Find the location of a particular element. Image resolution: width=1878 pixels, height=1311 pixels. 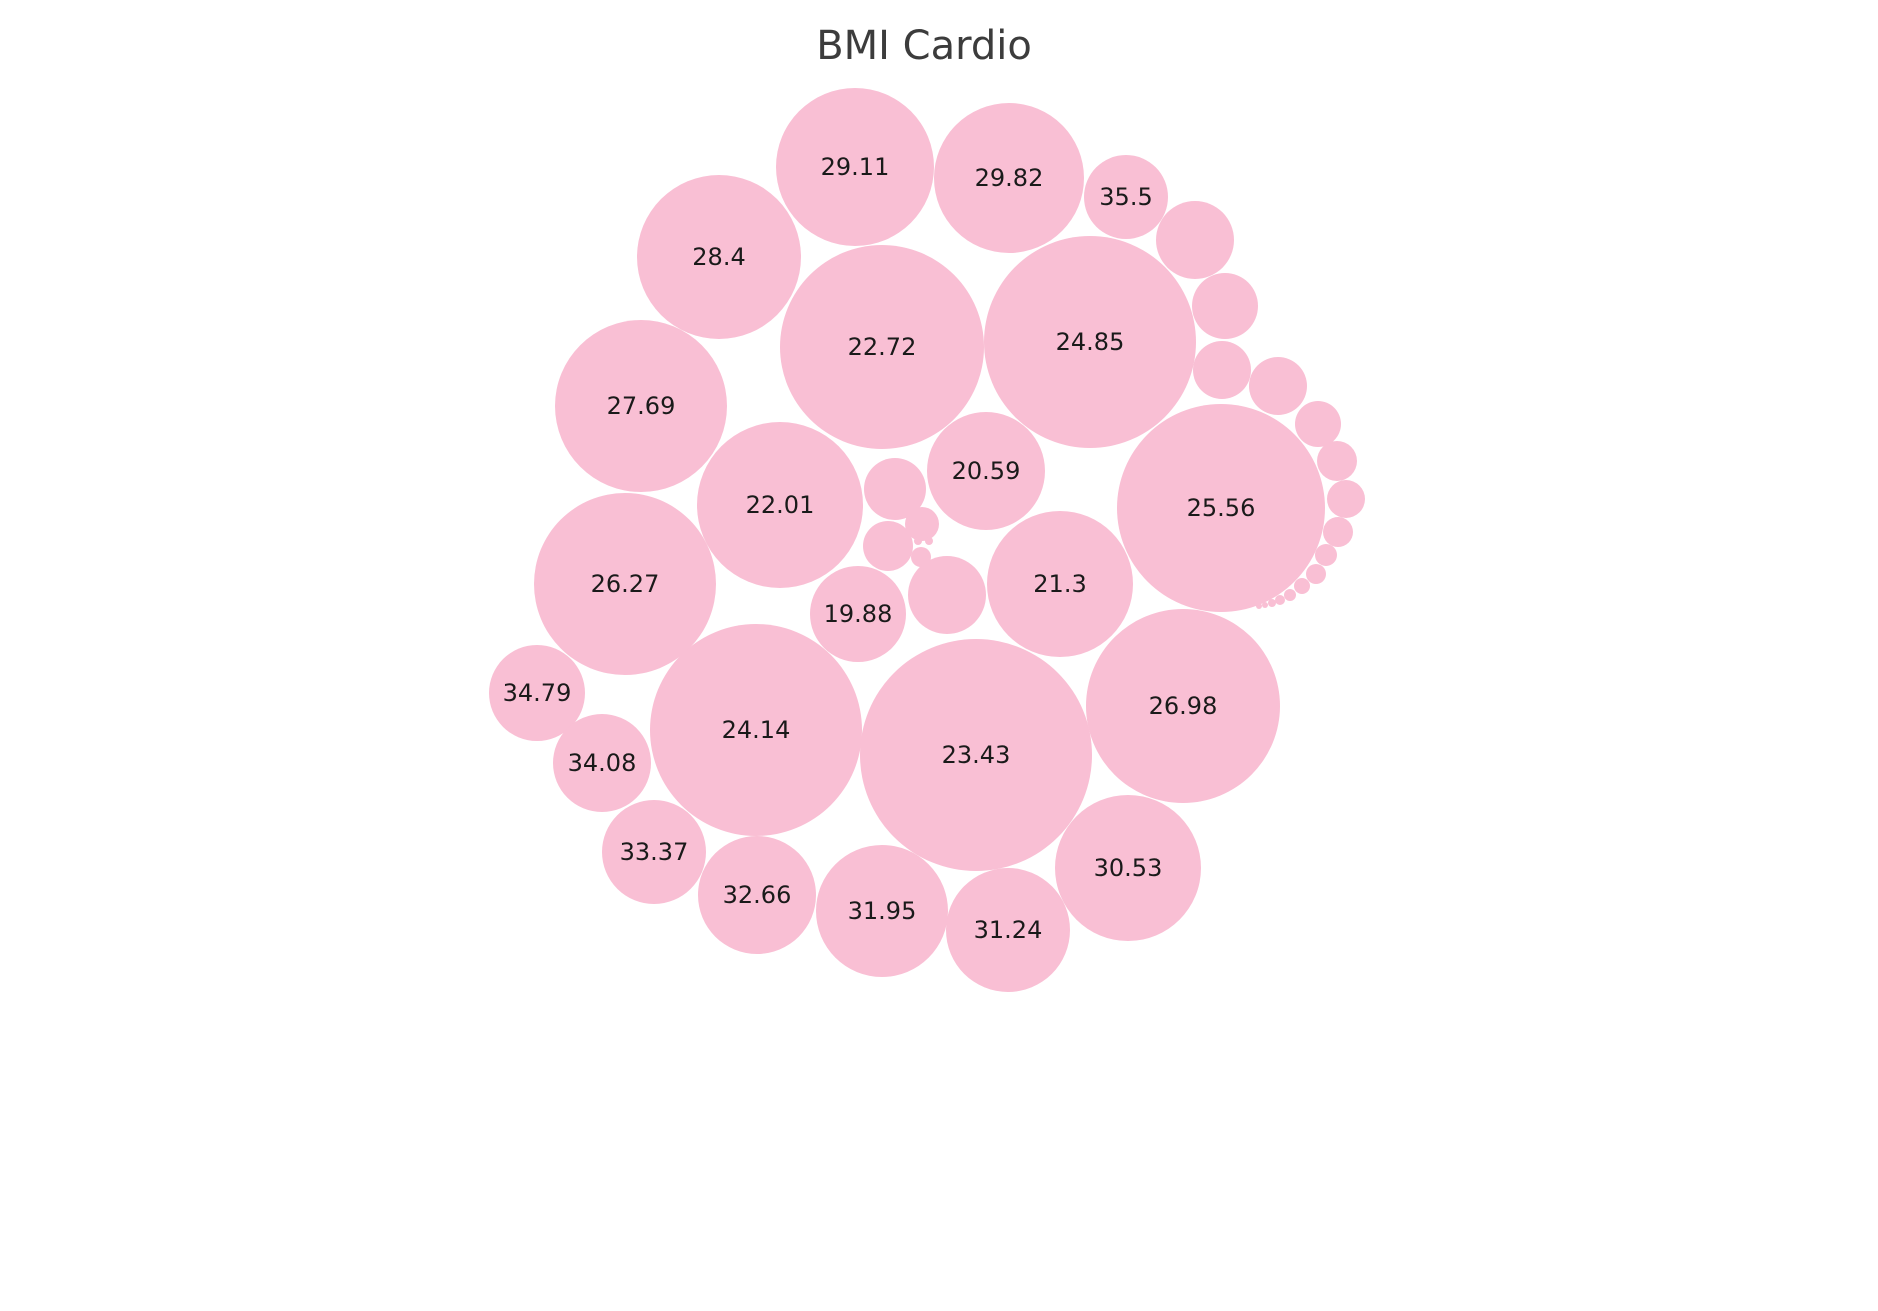

bubble-label: 19.88 is located at coordinates (858, 614).